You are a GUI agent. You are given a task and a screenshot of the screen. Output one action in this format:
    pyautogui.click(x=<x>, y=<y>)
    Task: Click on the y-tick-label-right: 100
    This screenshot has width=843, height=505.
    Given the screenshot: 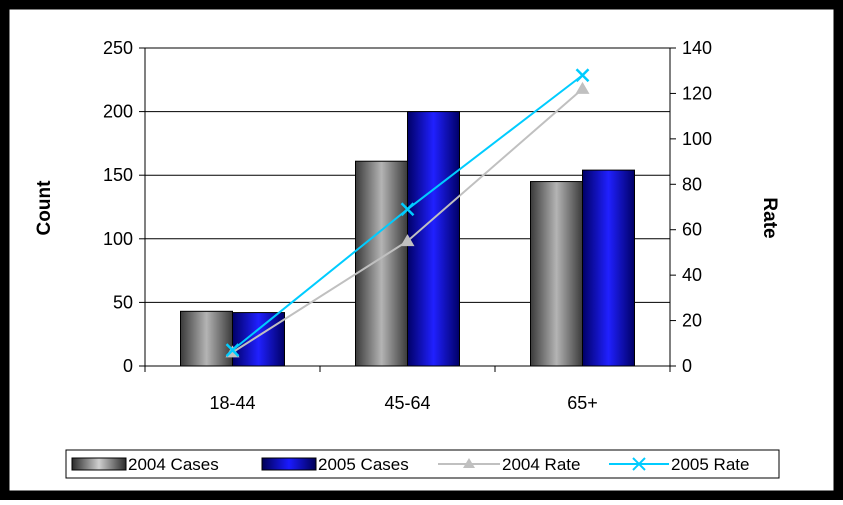 What is the action you would take?
    pyautogui.click(x=697, y=139)
    